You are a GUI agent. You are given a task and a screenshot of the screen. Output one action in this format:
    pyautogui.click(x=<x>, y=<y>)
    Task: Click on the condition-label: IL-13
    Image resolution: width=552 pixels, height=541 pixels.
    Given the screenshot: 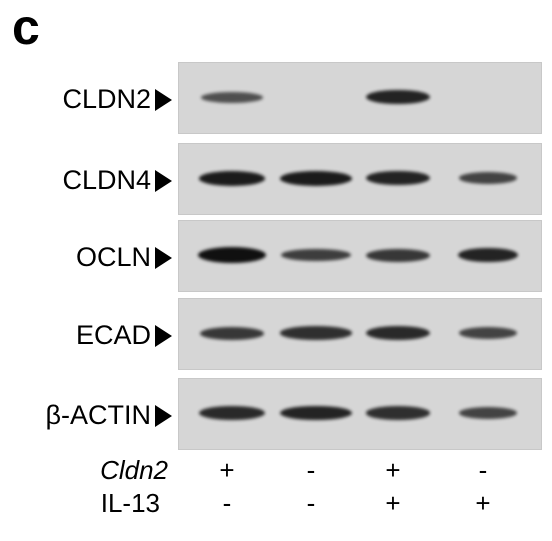 What is the action you would take?
    pyautogui.click(x=130, y=503)
    